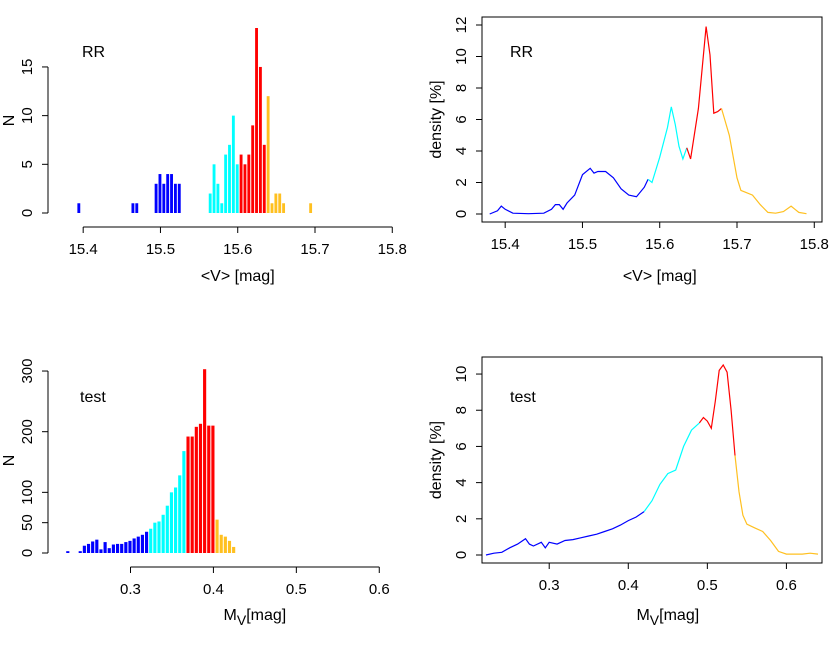 This screenshot has width=830, height=655. Describe the element at coordinates (213, 589) in the screenshot. I see `bottom-left-x-tick-label: 0.4` at that location.